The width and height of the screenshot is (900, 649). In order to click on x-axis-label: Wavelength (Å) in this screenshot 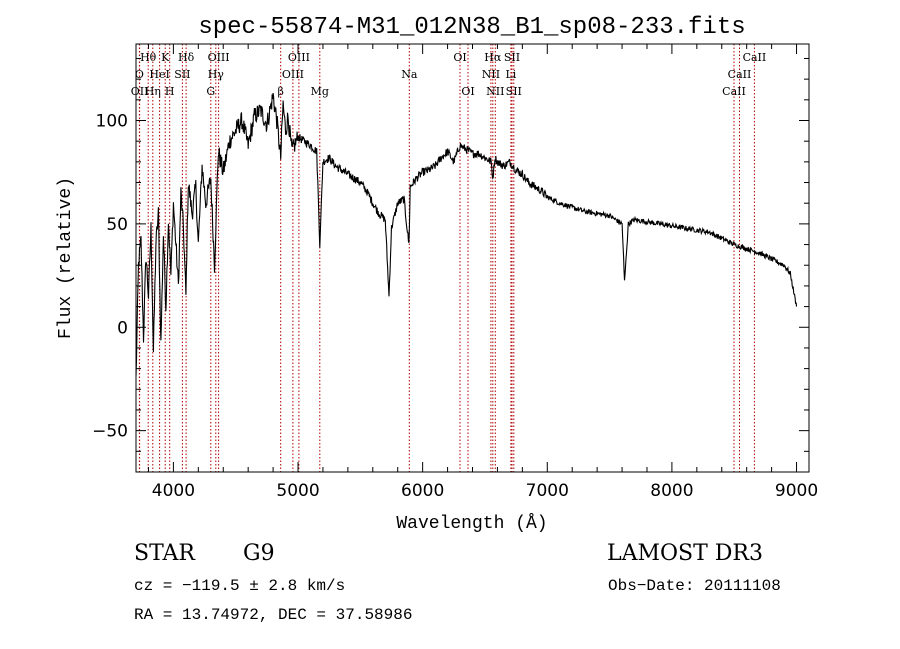, I will do `click(471, 523)`.